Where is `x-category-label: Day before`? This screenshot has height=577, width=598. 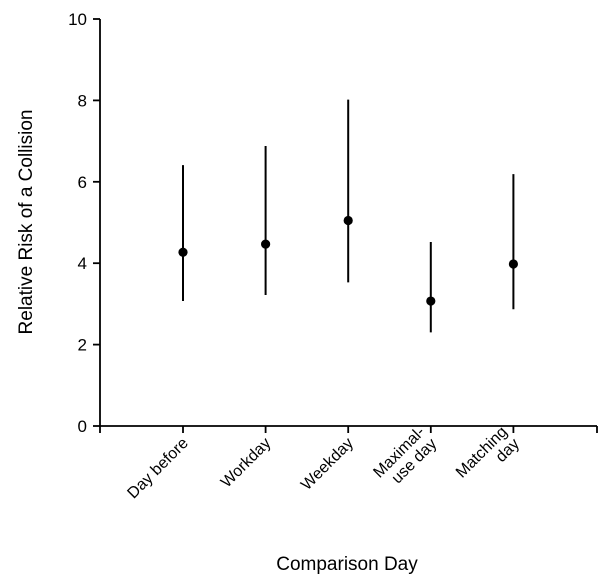 x-category-label: Day before is located at coordinates (157, 468).